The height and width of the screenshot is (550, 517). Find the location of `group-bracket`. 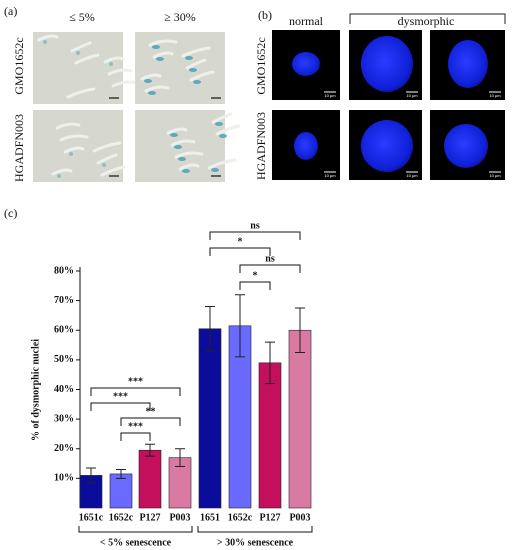

group-bracket is located at coordinates (135, 529).